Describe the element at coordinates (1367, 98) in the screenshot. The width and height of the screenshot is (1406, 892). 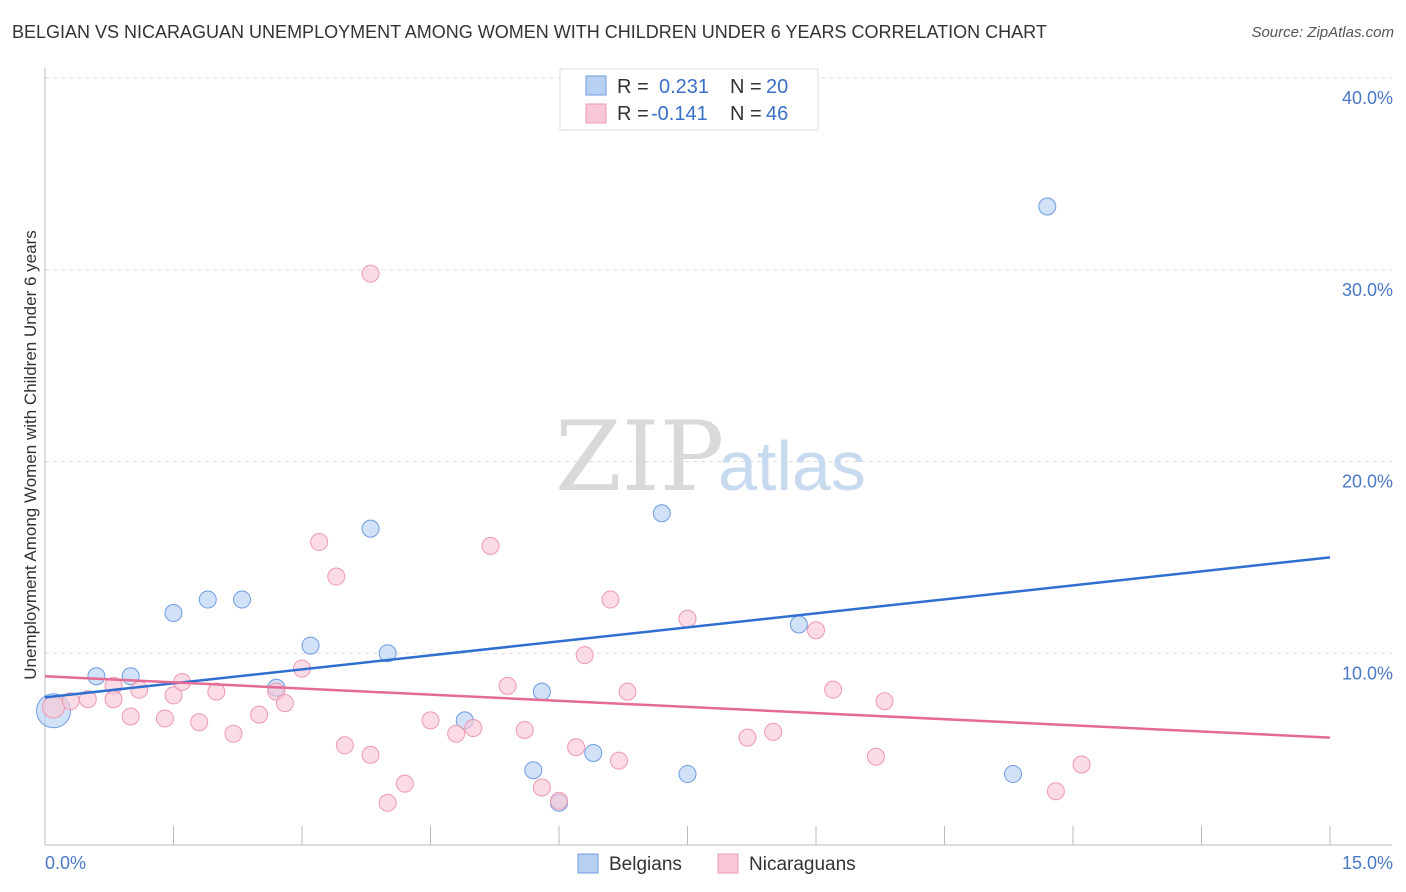
I see `y-tick-label: 40.0%` at that location.